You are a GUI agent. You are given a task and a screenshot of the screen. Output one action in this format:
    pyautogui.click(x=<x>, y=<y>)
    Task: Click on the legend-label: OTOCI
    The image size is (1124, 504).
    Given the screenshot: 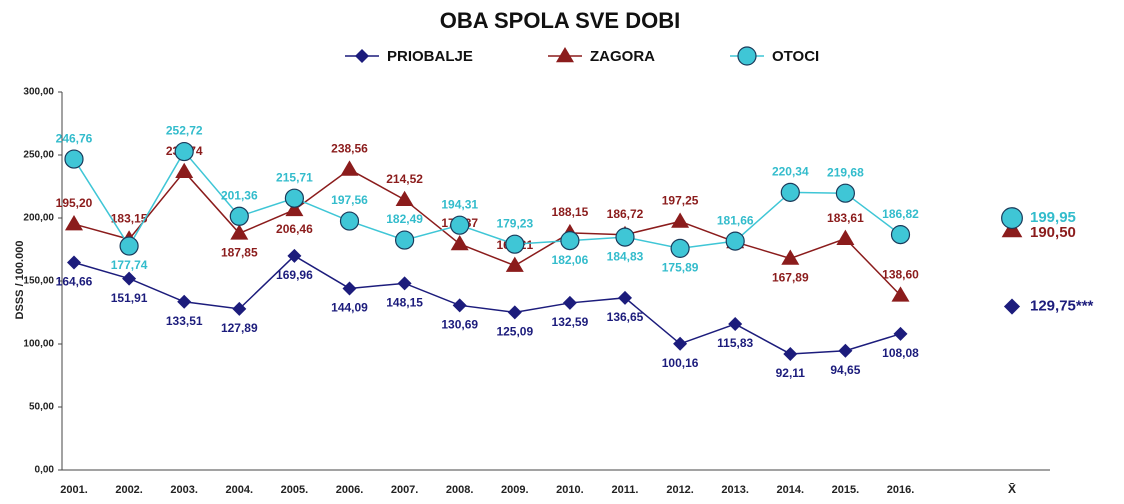 What is the action you would take?
    pyautogui.click(x=795, y=56)
    